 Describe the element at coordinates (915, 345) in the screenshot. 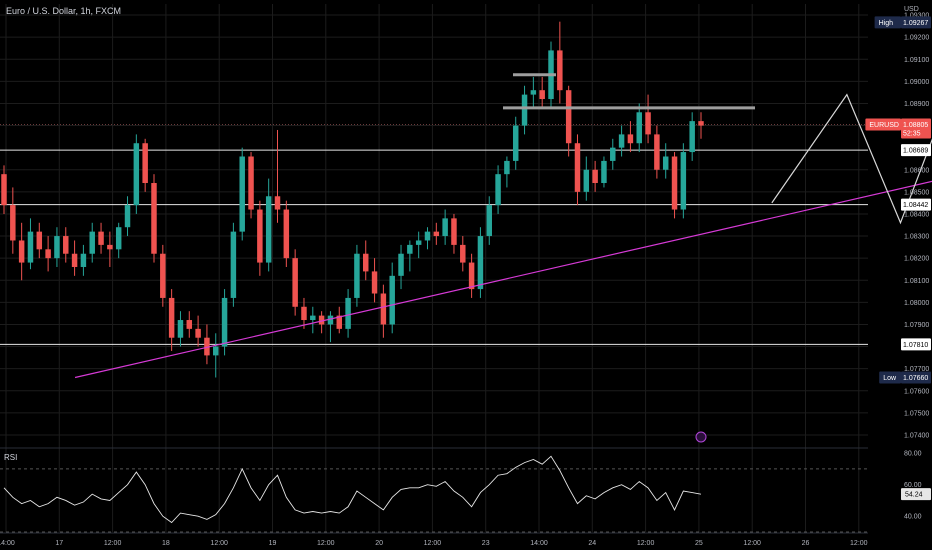

I see `price-tag-value: 1.07810` at that location.